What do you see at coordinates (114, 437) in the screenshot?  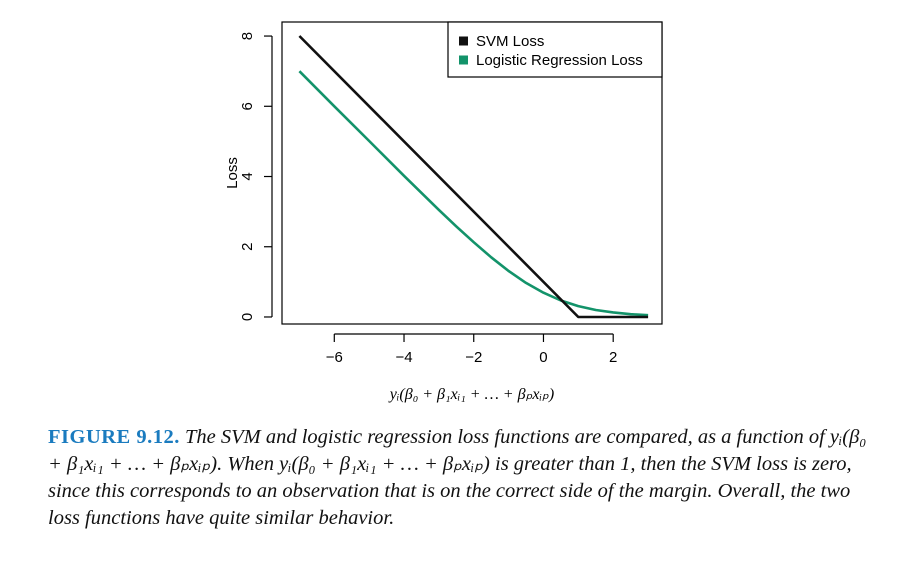 I see `caption-label: FIGURE 9.12.` at bounding box center [114, 437].